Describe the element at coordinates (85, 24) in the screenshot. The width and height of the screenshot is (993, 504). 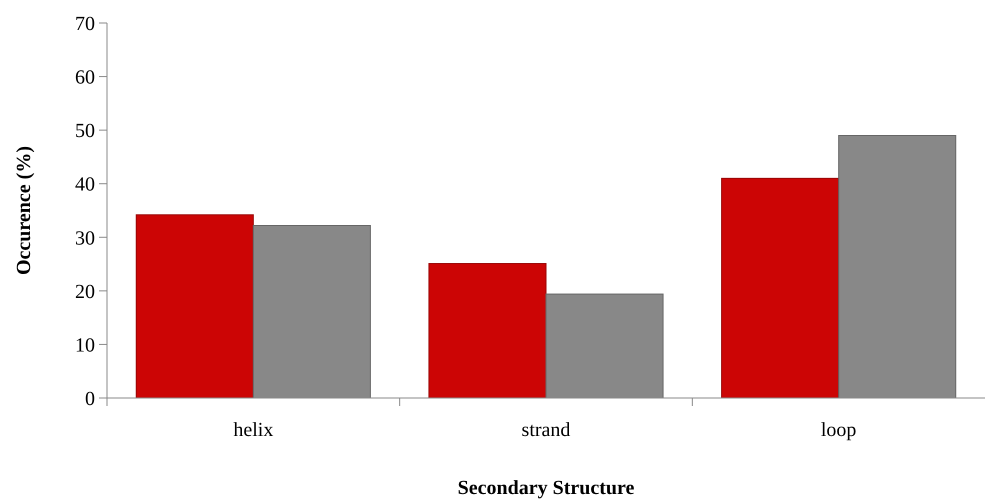
I see `y-tick-label: 70` at that location.